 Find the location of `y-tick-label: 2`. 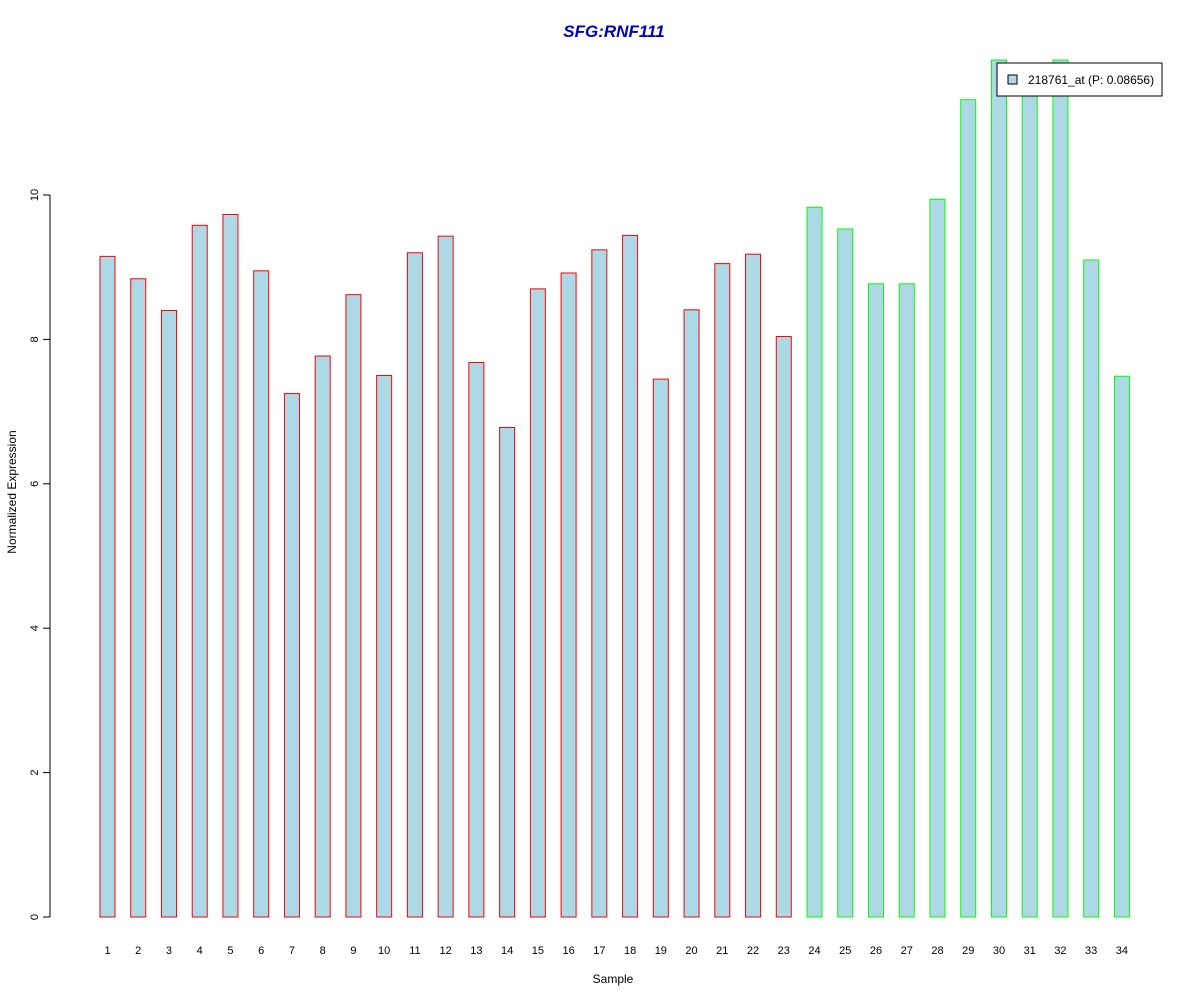

y-tick-label: 2 is located at coordinates (35, 773).